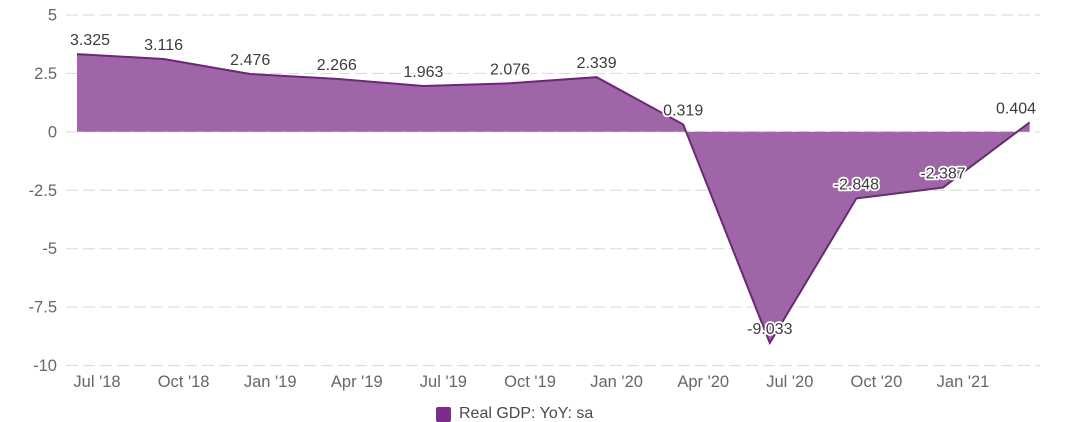  What do you see at coordinates (510, 69) in the screenshot?
I see `data-label: 2.076` at bounding box center [510, 69].